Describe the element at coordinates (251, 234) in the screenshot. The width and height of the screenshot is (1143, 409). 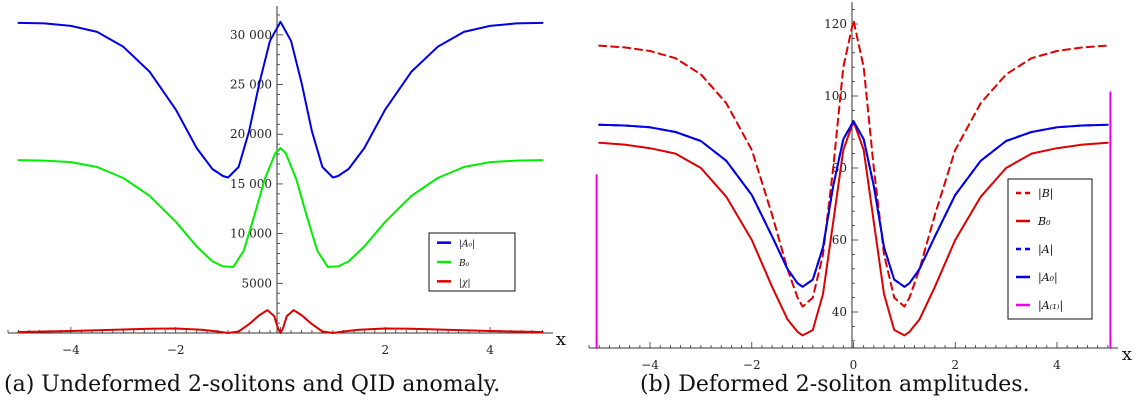
I see `y-tick-label: 10 000` at that location.